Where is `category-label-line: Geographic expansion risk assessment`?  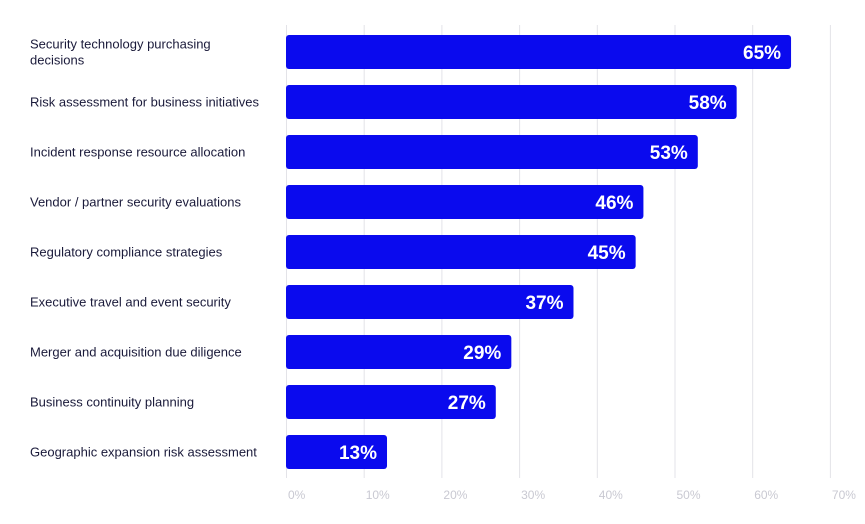 category-label-line: Geographic expansion risk assessment is located at coordinates (143, 452).